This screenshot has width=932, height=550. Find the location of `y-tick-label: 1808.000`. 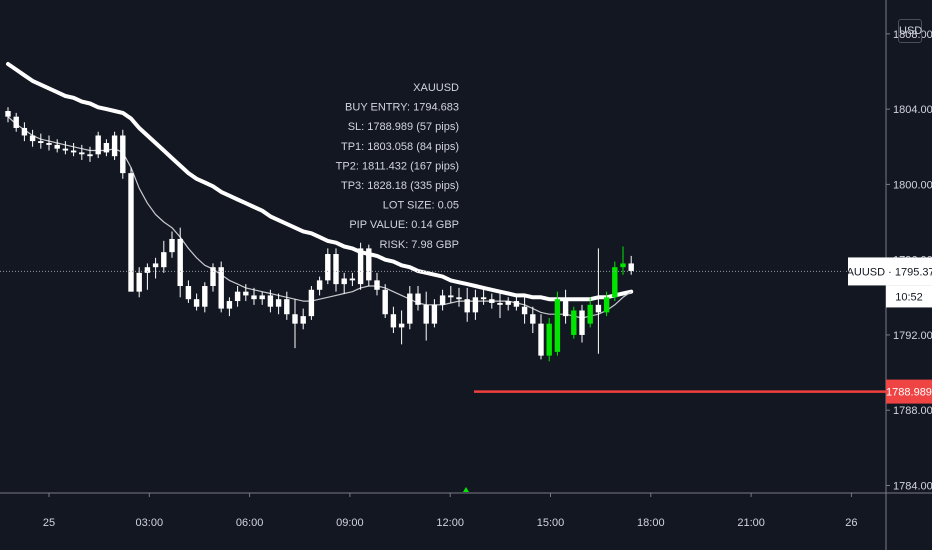

y-tick-label: 1808.000 is located at coordinates (912, 35).